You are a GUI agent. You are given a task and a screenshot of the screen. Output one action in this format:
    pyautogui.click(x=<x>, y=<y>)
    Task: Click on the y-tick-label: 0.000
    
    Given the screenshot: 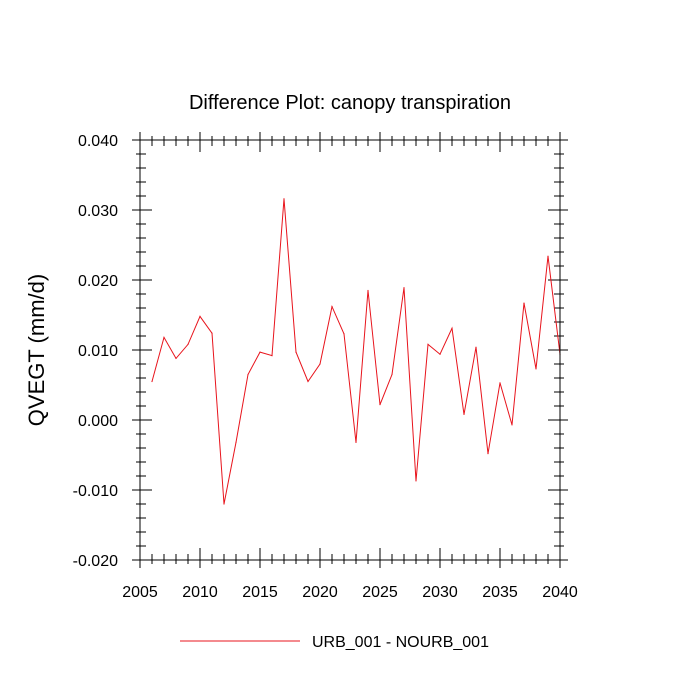 What is the action you would take?
    pyautogui.click(x=98, y=421)
    